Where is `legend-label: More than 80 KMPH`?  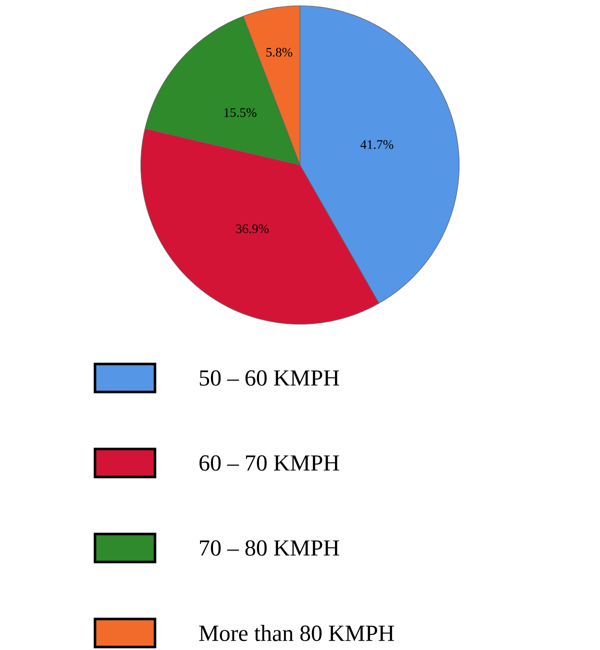
legend-label: More than 80 KMPH is located at coordinates (296, 633).